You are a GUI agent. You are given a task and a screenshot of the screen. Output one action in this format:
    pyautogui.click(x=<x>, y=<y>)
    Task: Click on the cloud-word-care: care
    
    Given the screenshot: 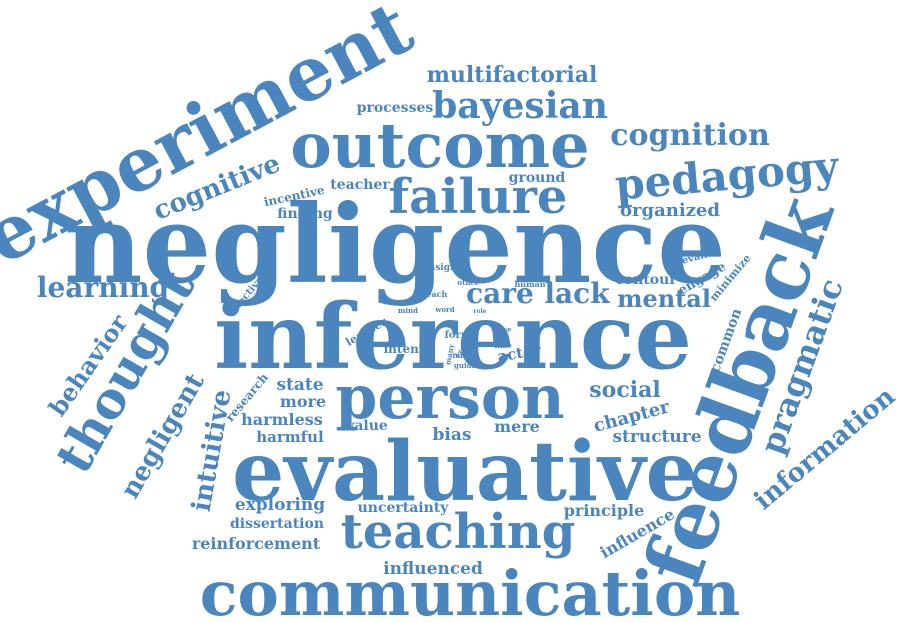 What is the action you would take?
    pyautogui.click(x=500, y=293)
    